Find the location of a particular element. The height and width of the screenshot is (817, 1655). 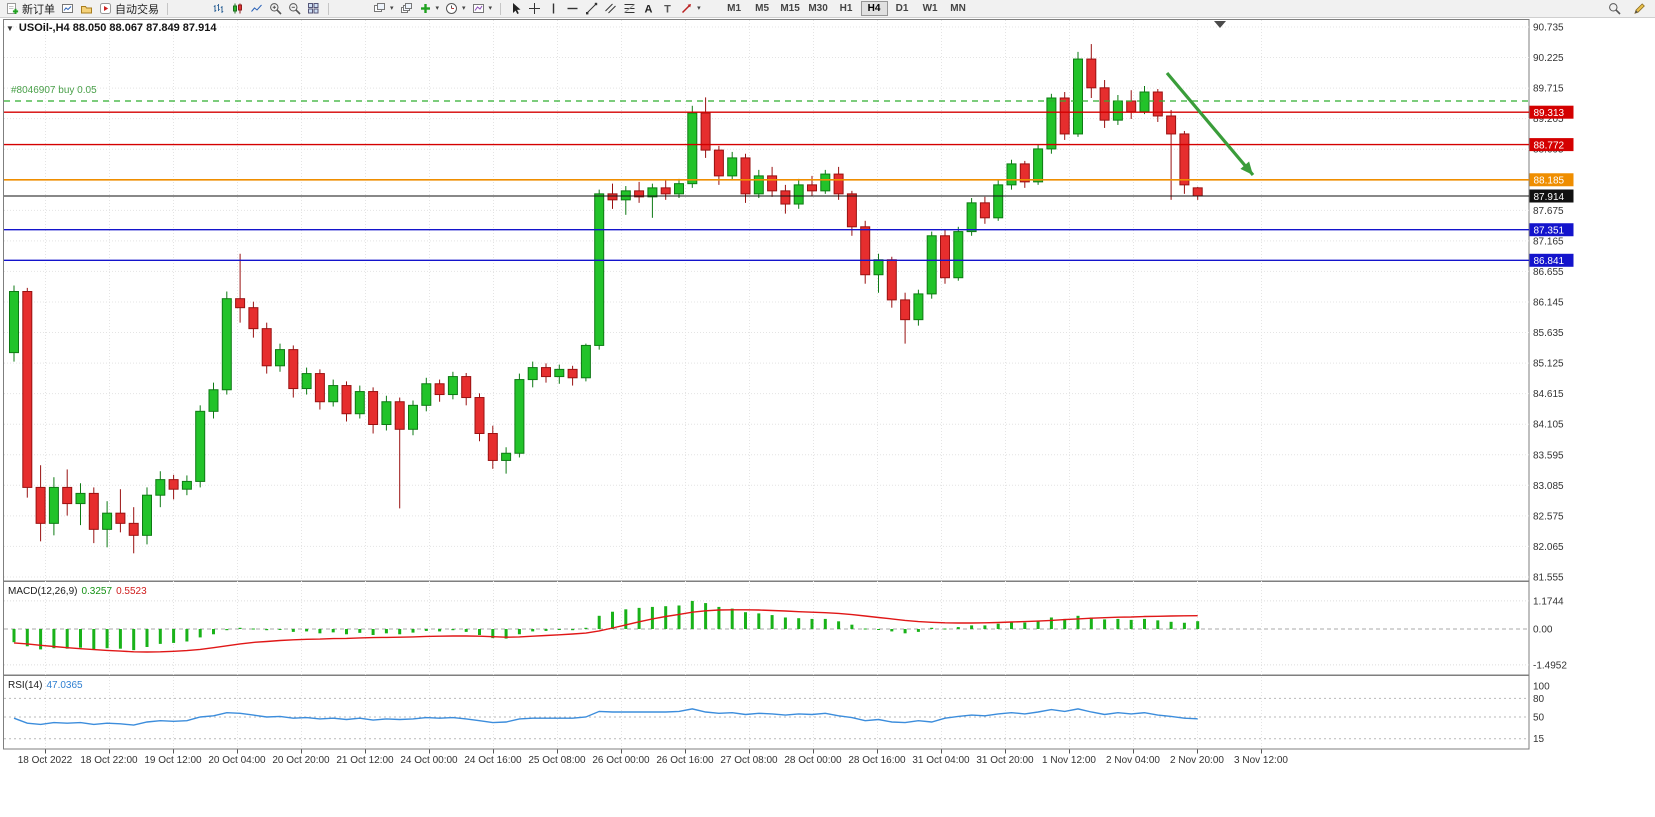

trend-arrow-line is located at coordinates (1210, 124).